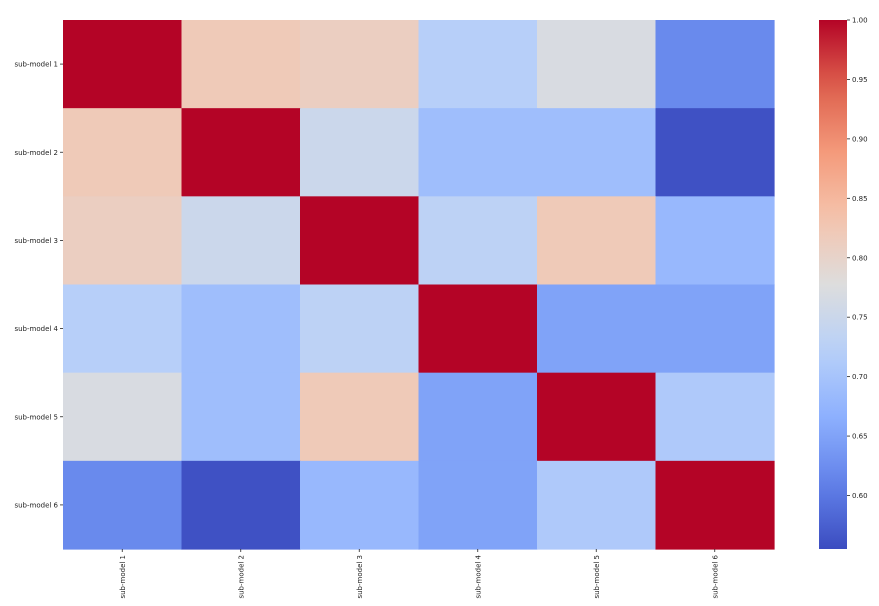 This screenshot has height=606, width=879. What do you see at coordinates (715, 576) in the screenshot?
I see `x-tick-label: sub-model 6` at bounding box center [715, 576].